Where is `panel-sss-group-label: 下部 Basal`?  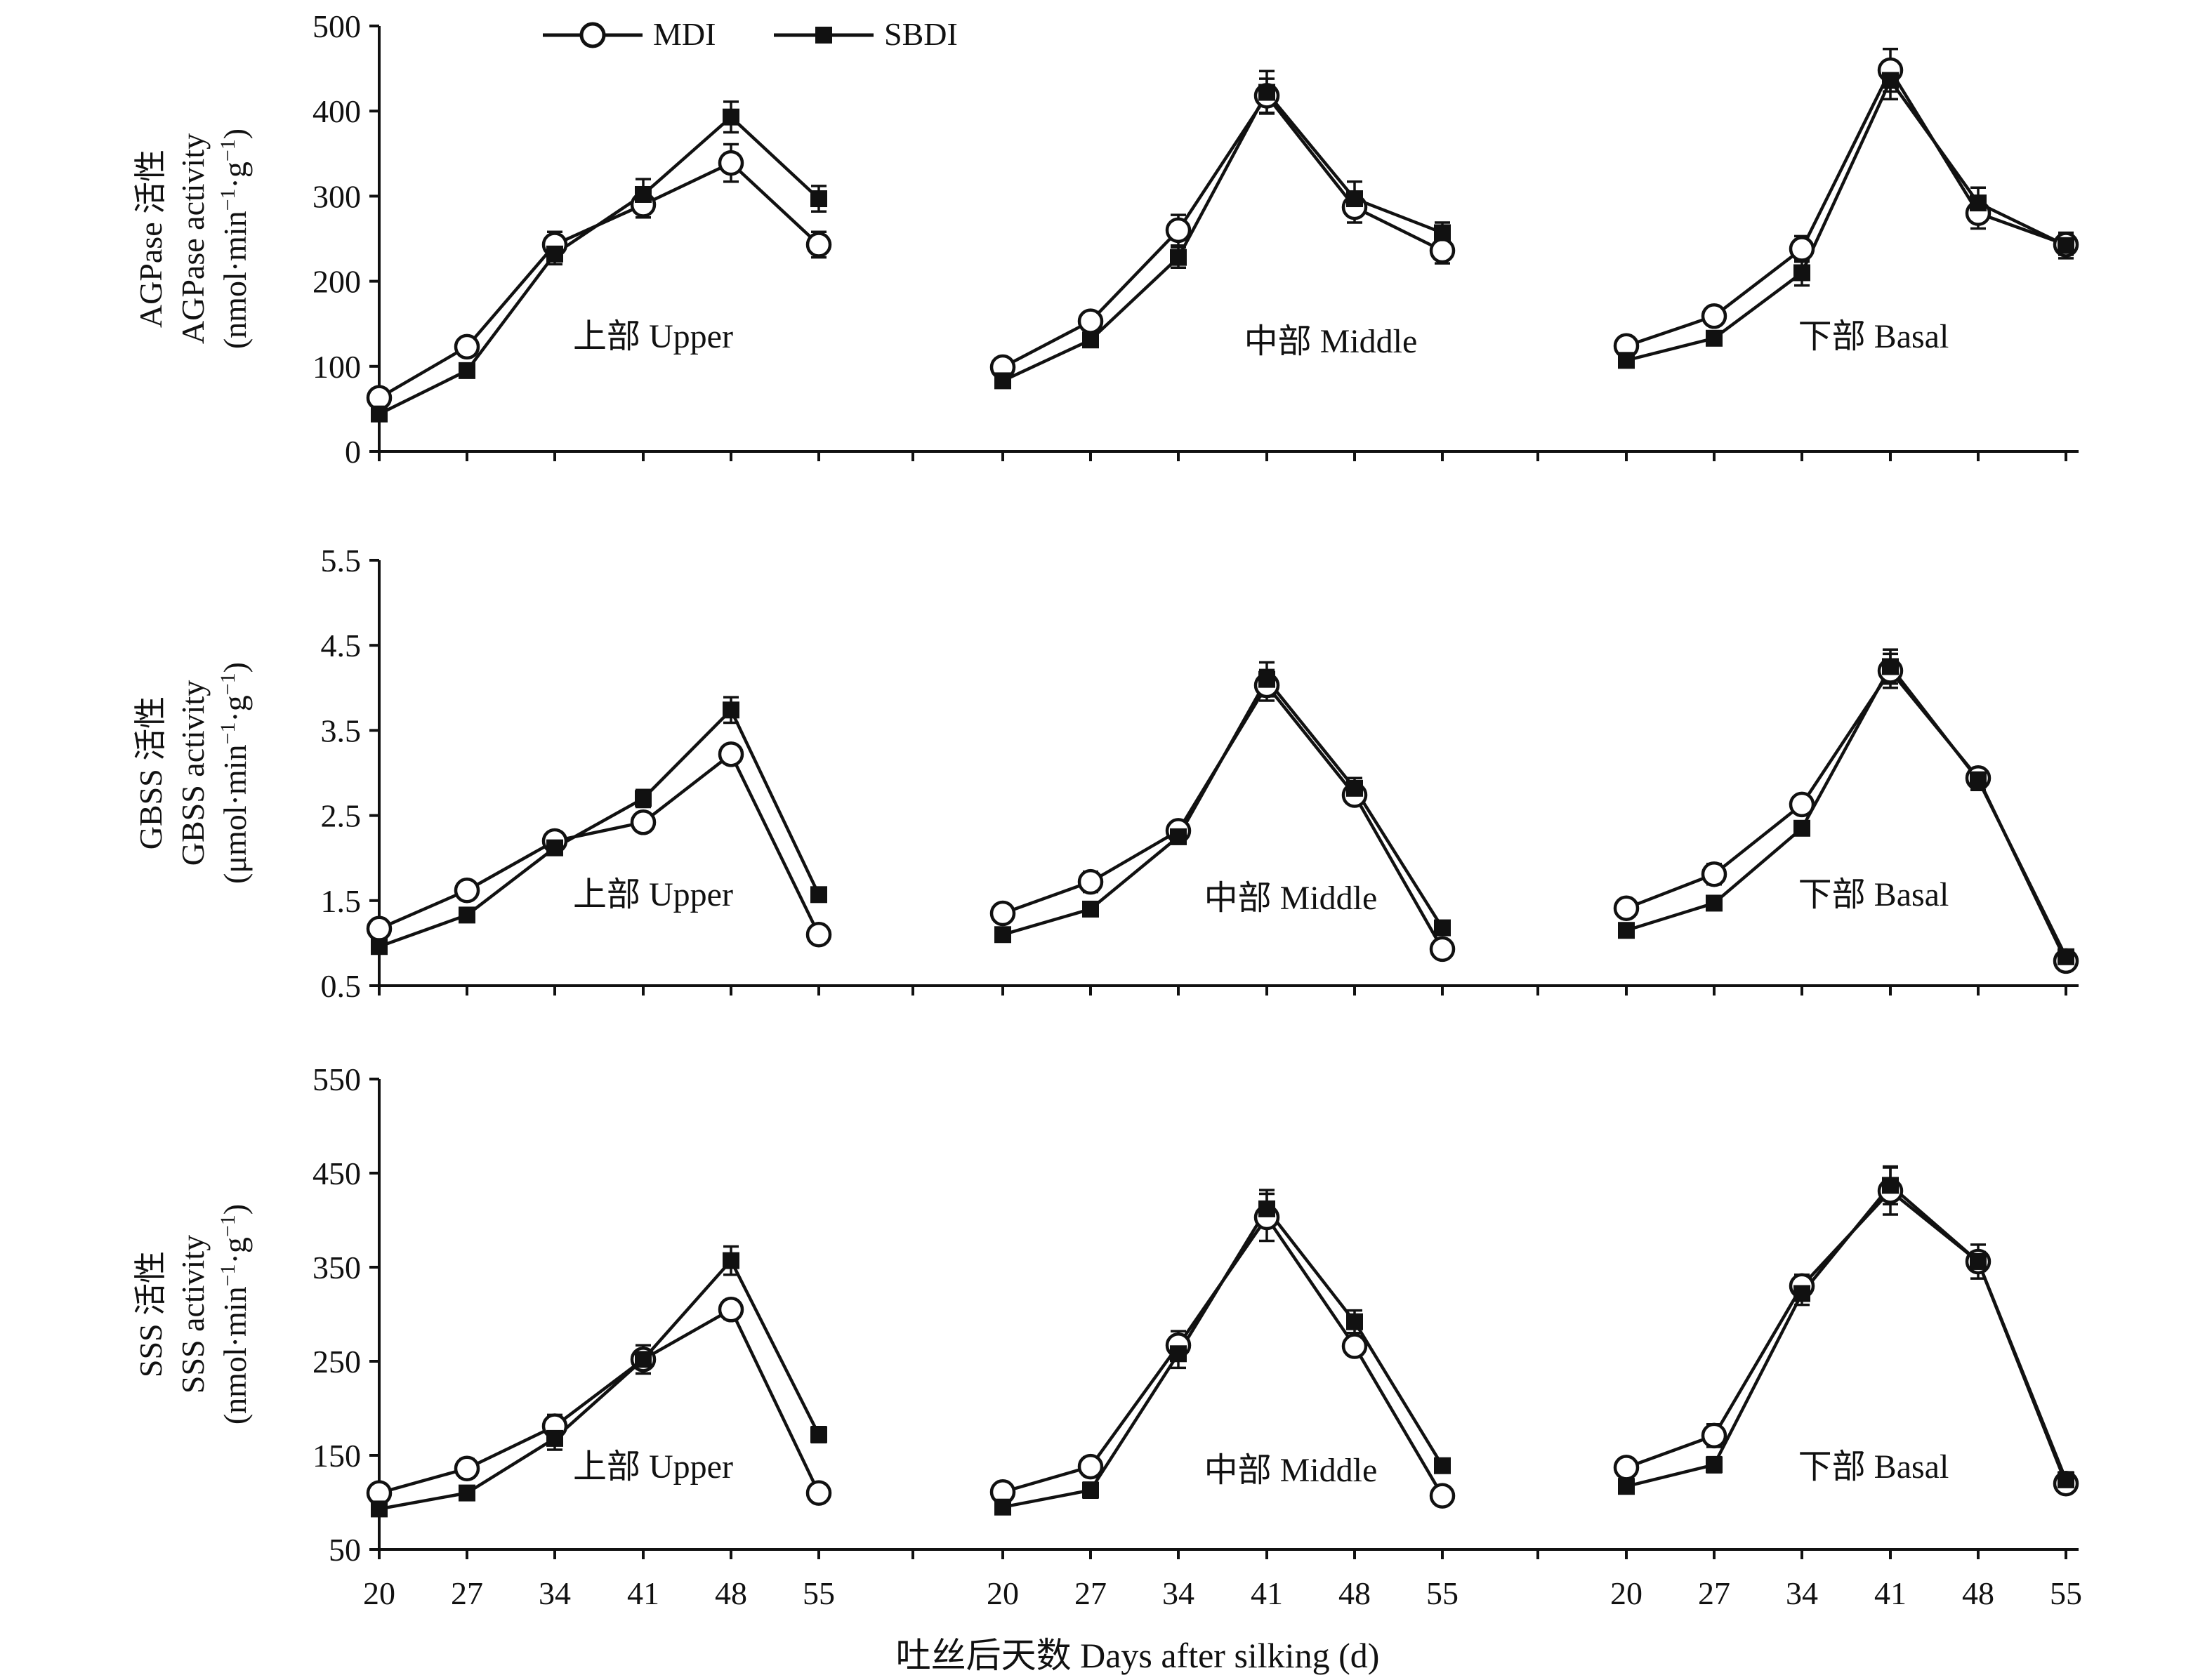 panel-sss-group-label: 下部 Basal is located at coordinates (1873, 1467).